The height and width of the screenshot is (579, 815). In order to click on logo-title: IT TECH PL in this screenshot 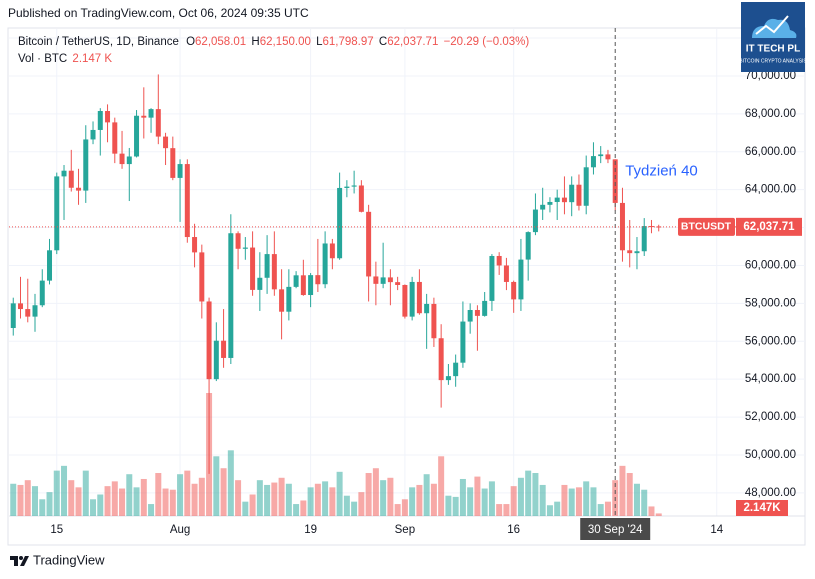, I will do `click(773, 49)`.